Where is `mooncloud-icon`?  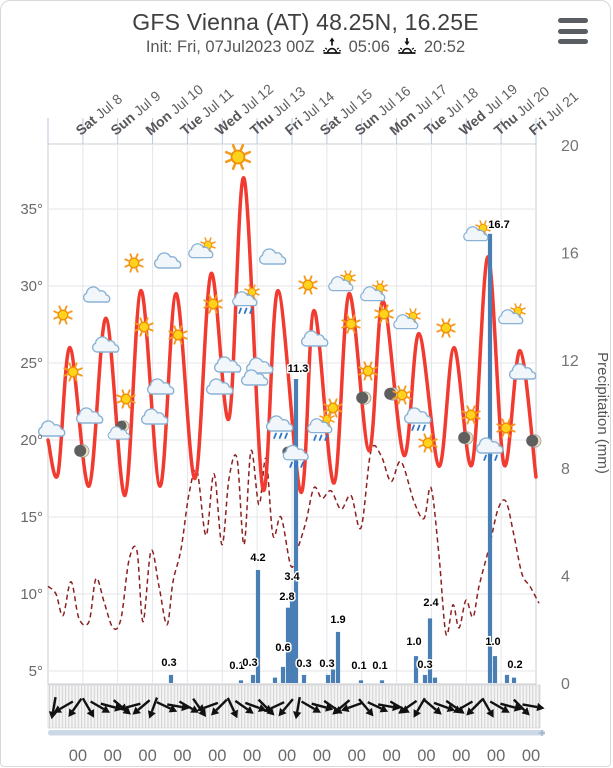
mooncloud-icon is located at coordinates (119, 430).